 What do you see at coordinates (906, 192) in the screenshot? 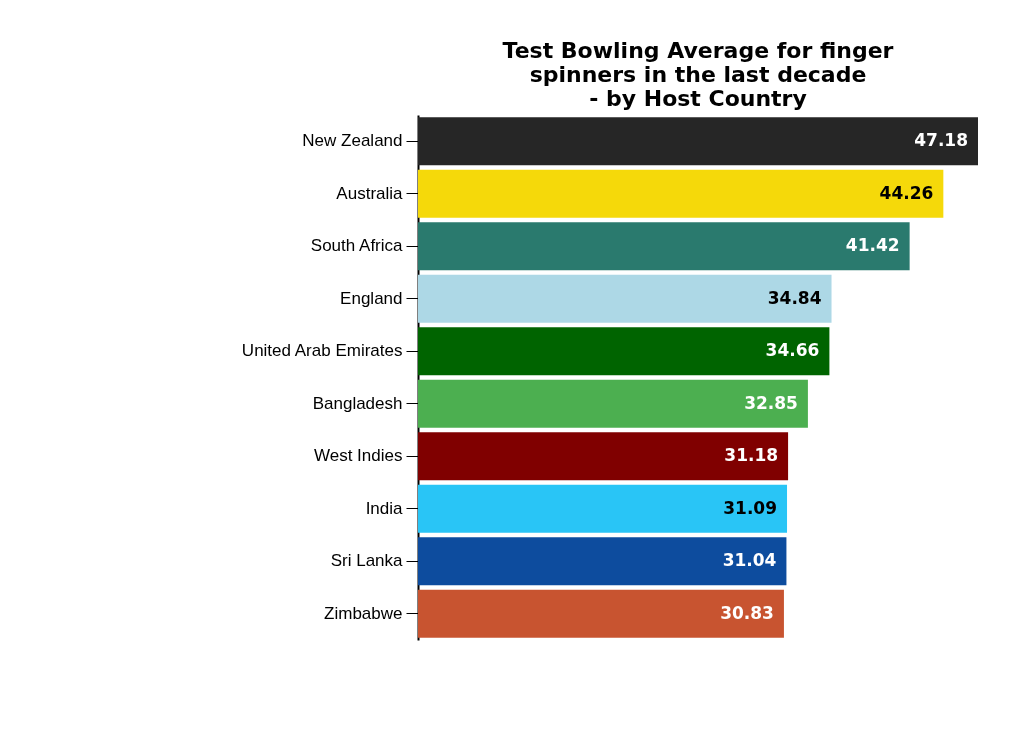
I see `data-label: 44.26` at bounding box center [906, 192].